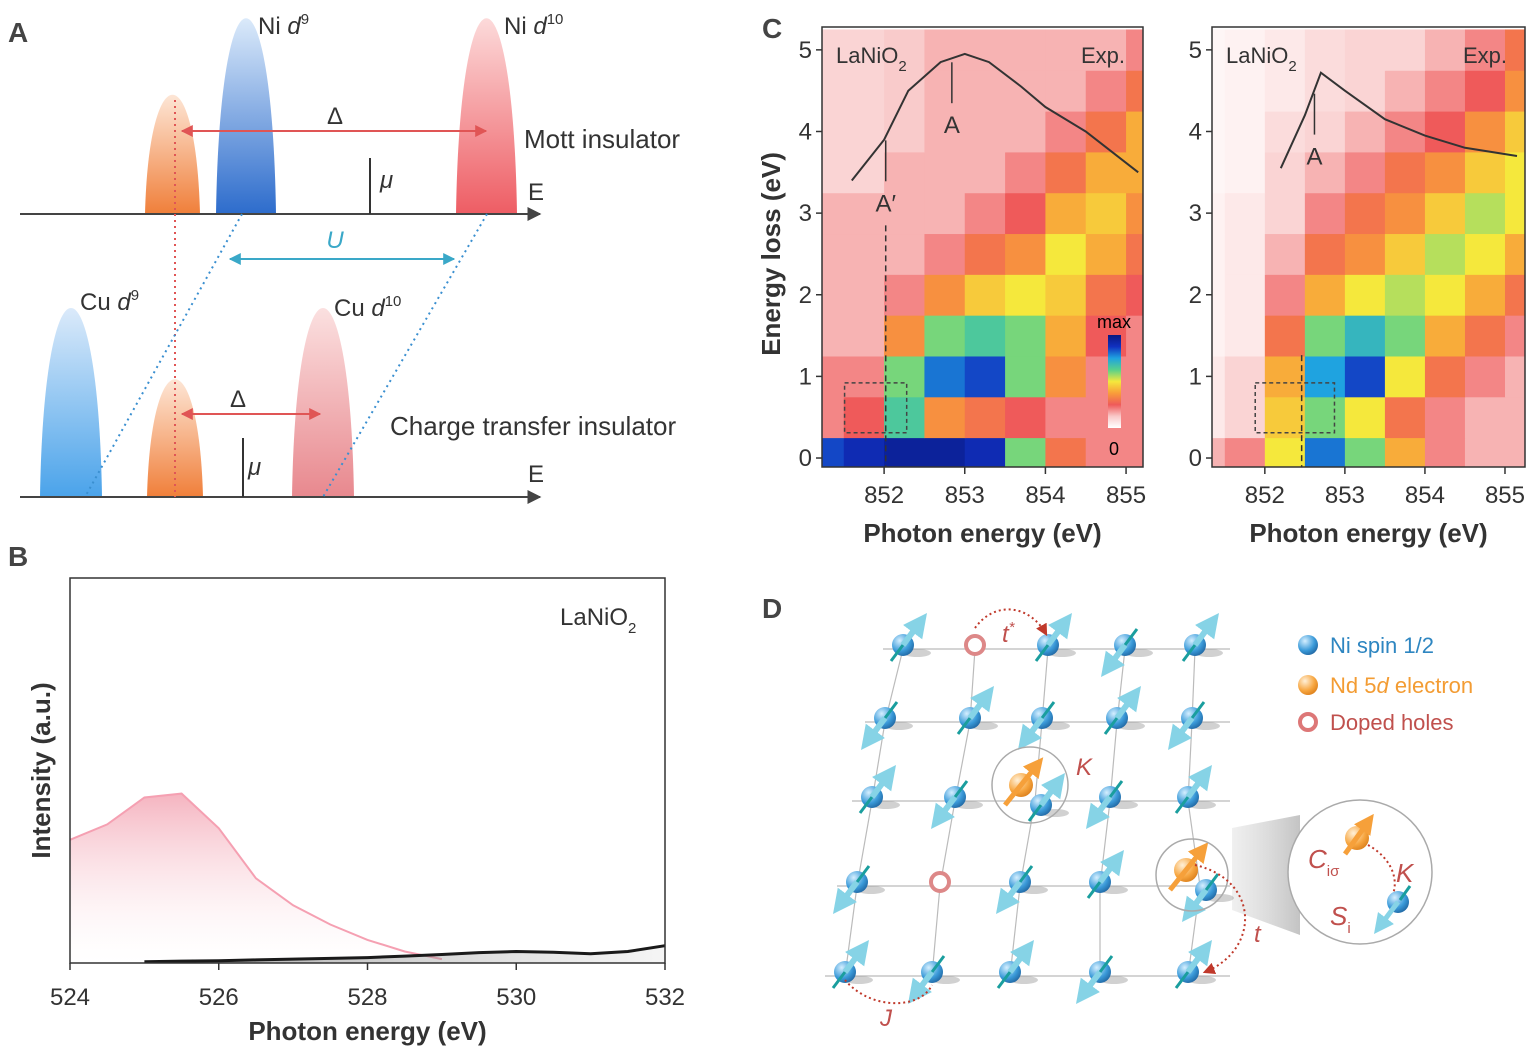 Image resolution: width=1536 pixels, height=1051 pixels. I want to click on panel-label: D, so click(772, 608).